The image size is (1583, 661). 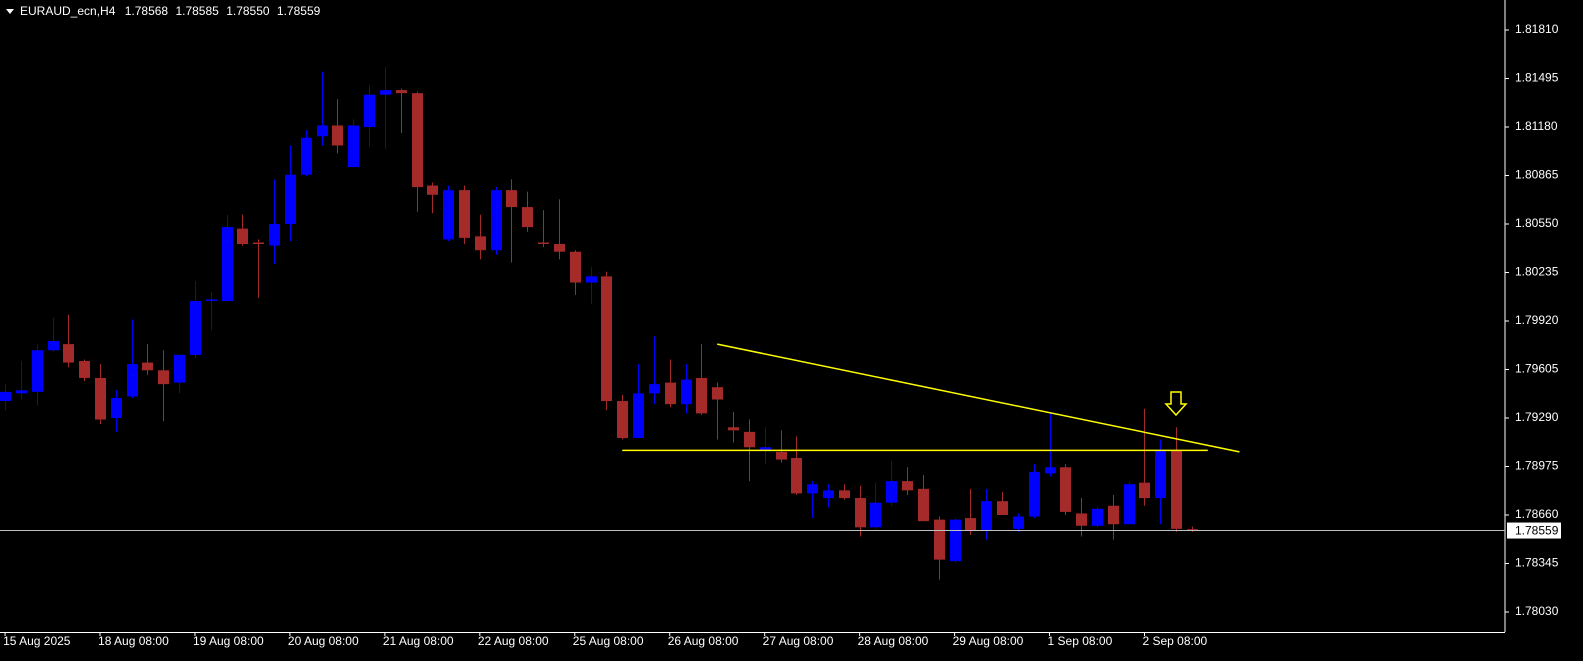 What do you see at coordinates (513, 641) in the screenshot?
I see `x-tick-label: 22 Aug 08:00` at bounding box center [513, 641].